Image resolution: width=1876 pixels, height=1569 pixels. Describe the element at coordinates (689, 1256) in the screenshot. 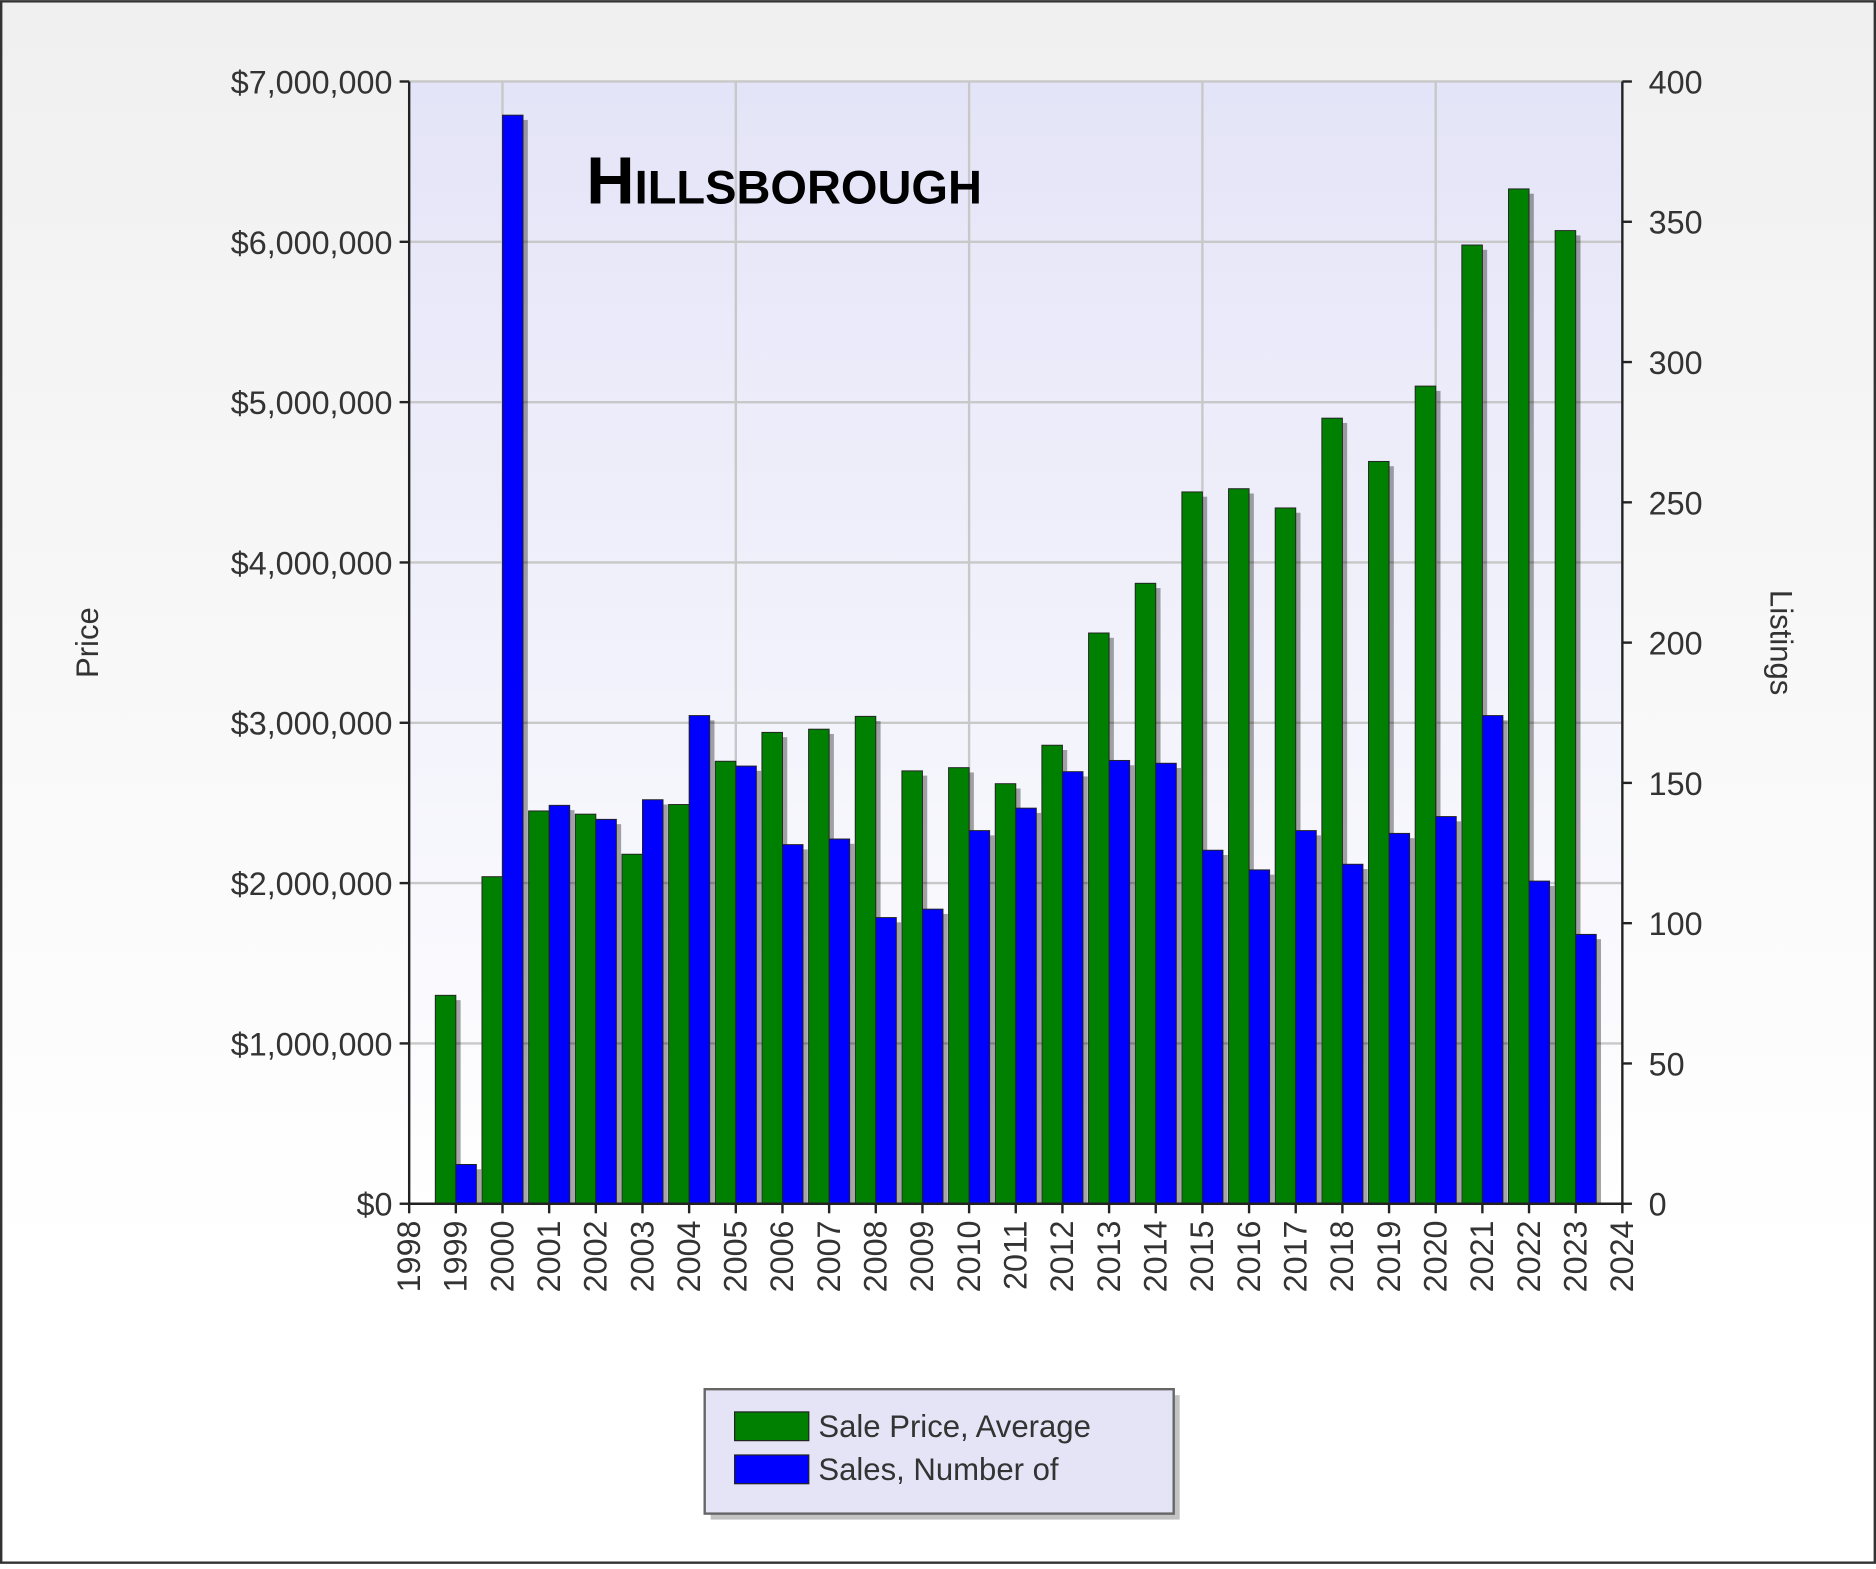

I see `x-tick-label: 2004` at that location.